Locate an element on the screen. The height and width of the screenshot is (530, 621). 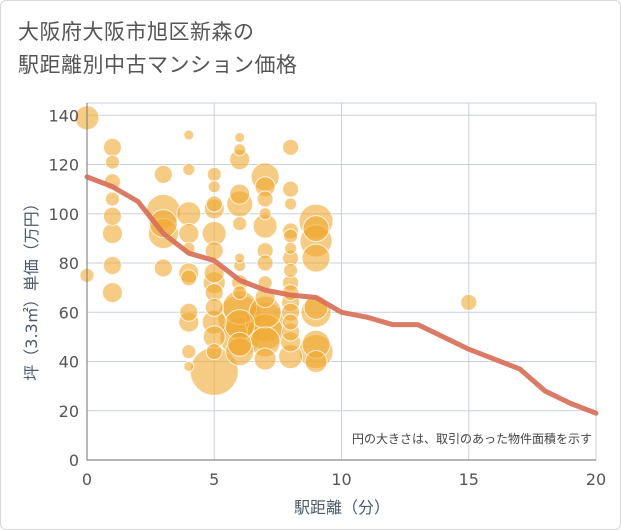
y-tick-label-60: 60 is located at coordinates (69, 312).